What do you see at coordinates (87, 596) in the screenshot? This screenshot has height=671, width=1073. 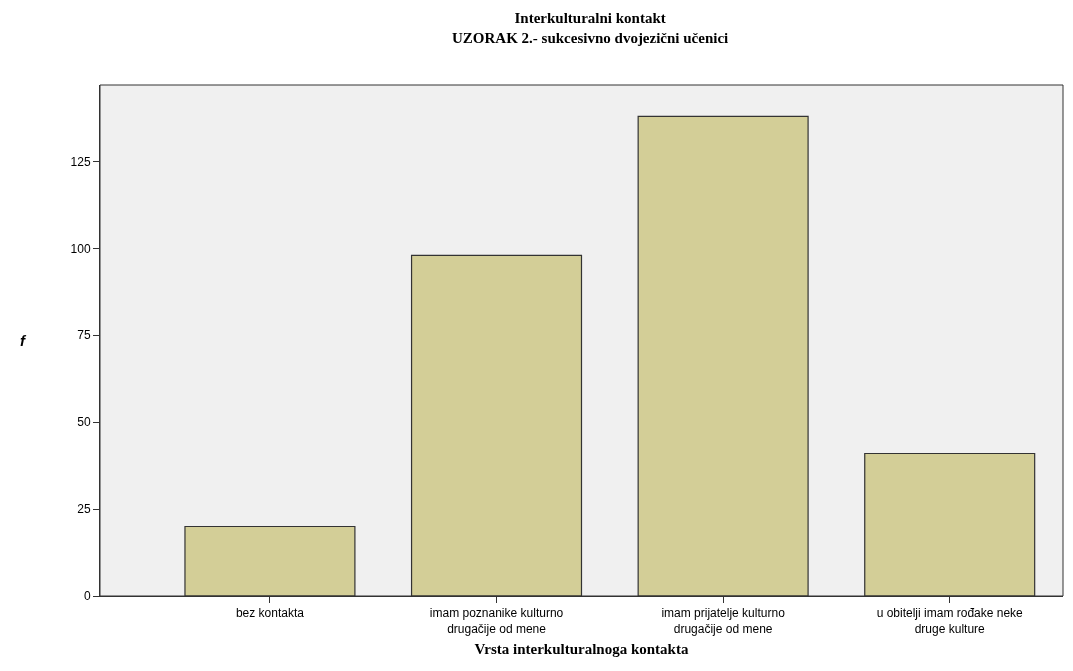 I see `y-tick-label: 0` at bounding box center [87, 596].